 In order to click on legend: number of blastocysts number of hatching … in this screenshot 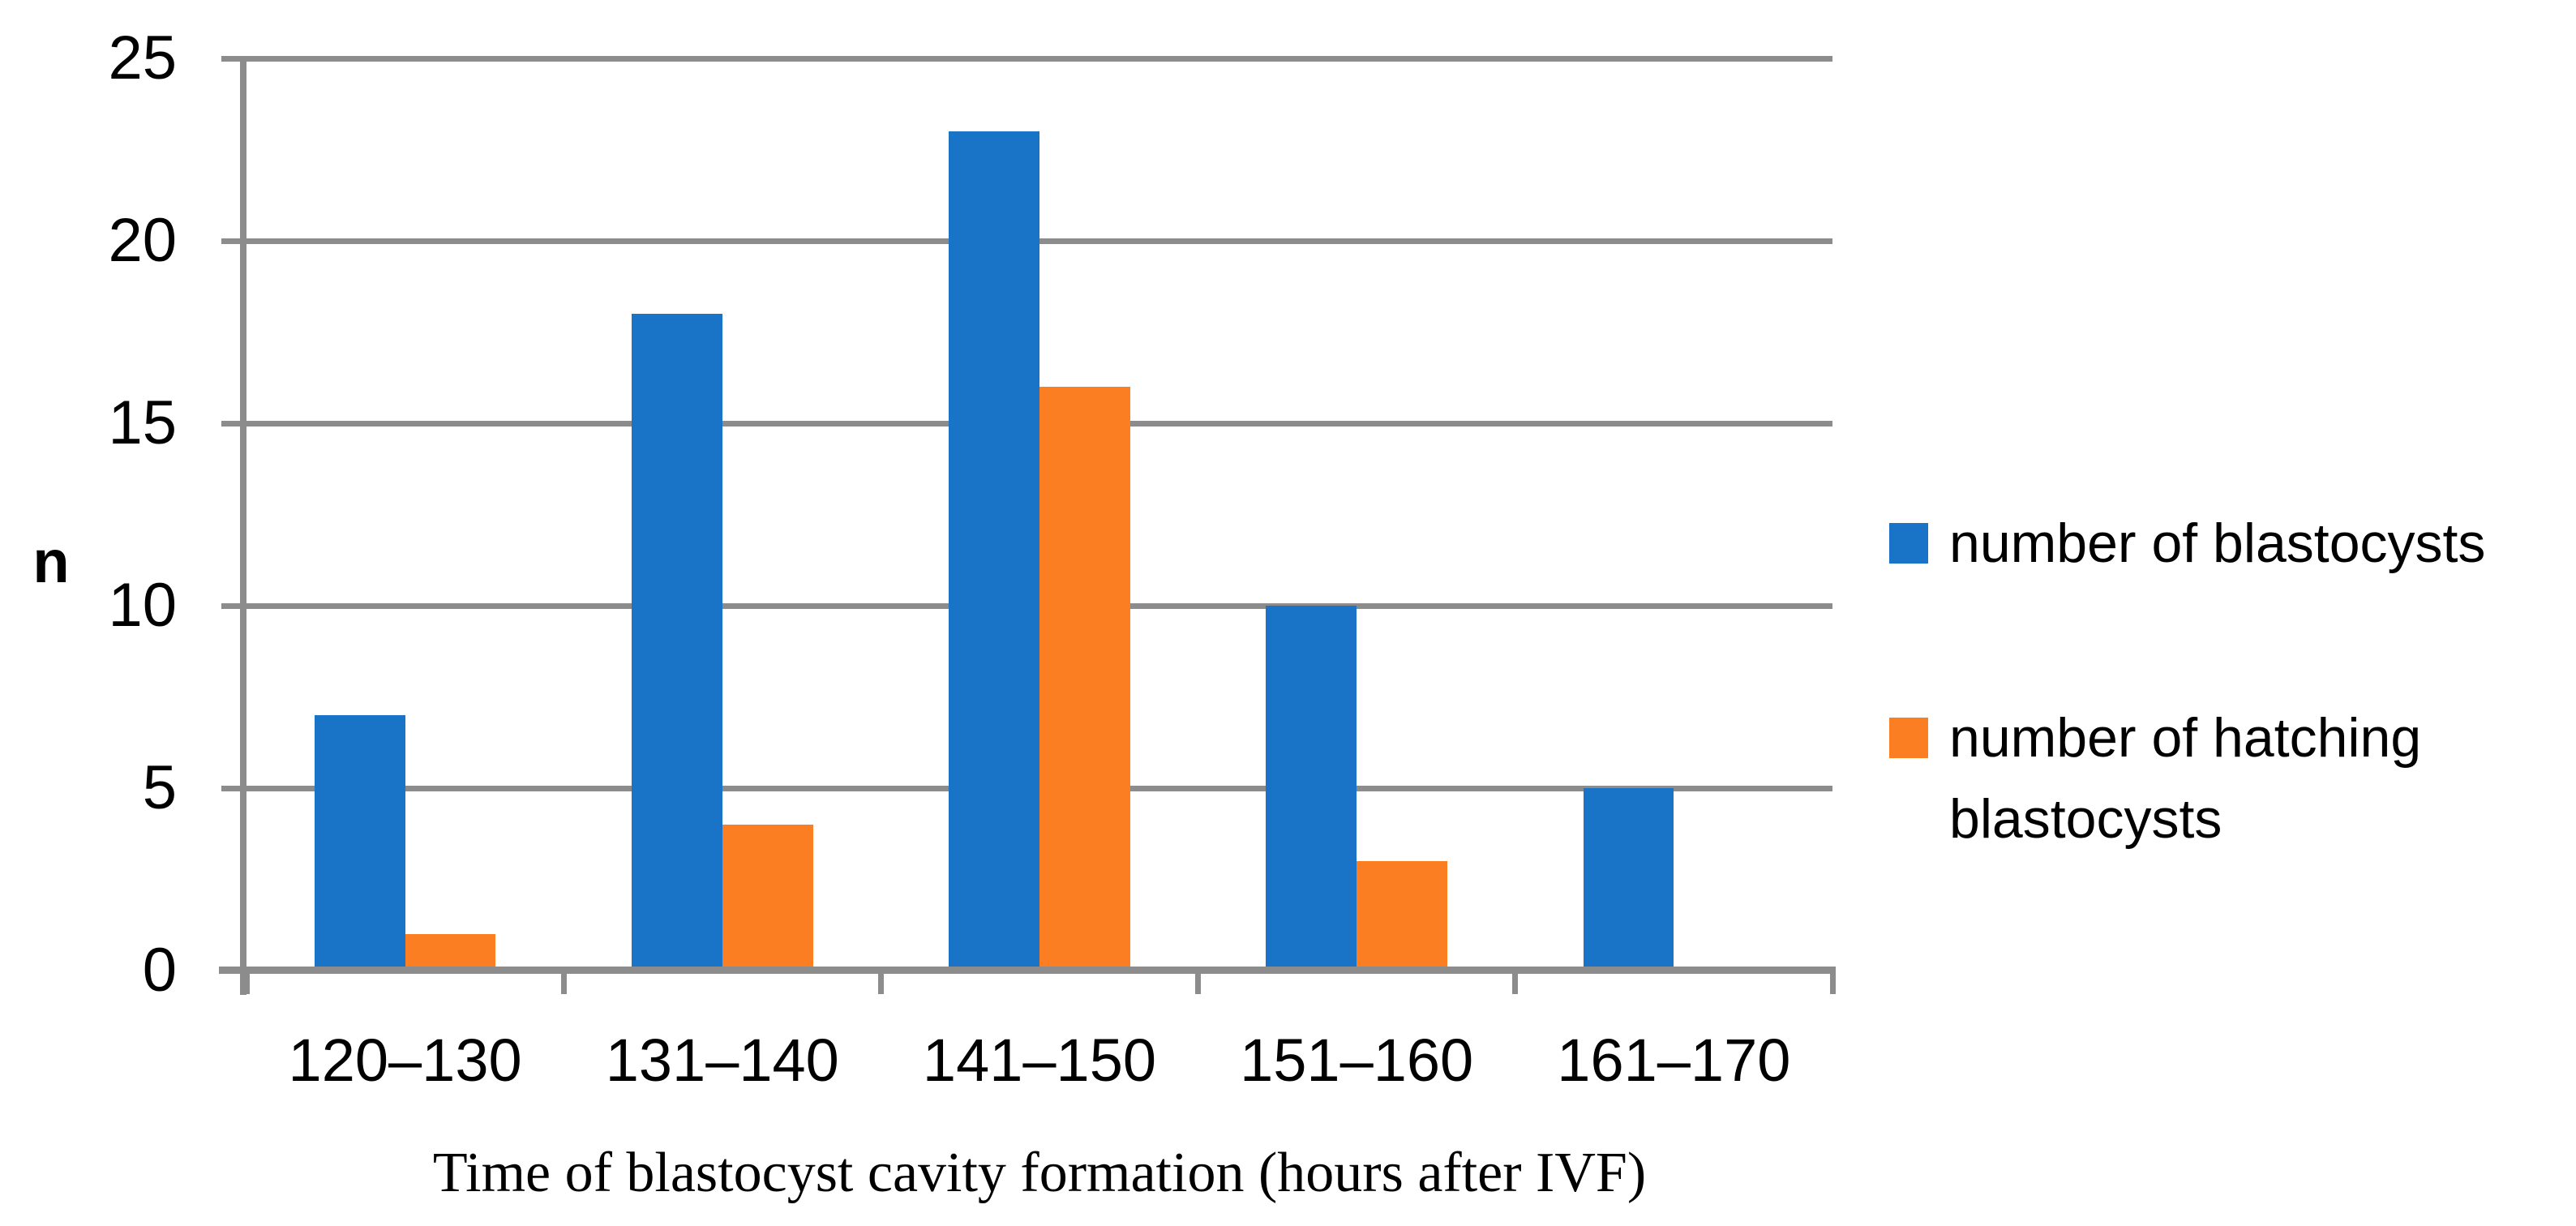, I will do `click(2231, 681)`.